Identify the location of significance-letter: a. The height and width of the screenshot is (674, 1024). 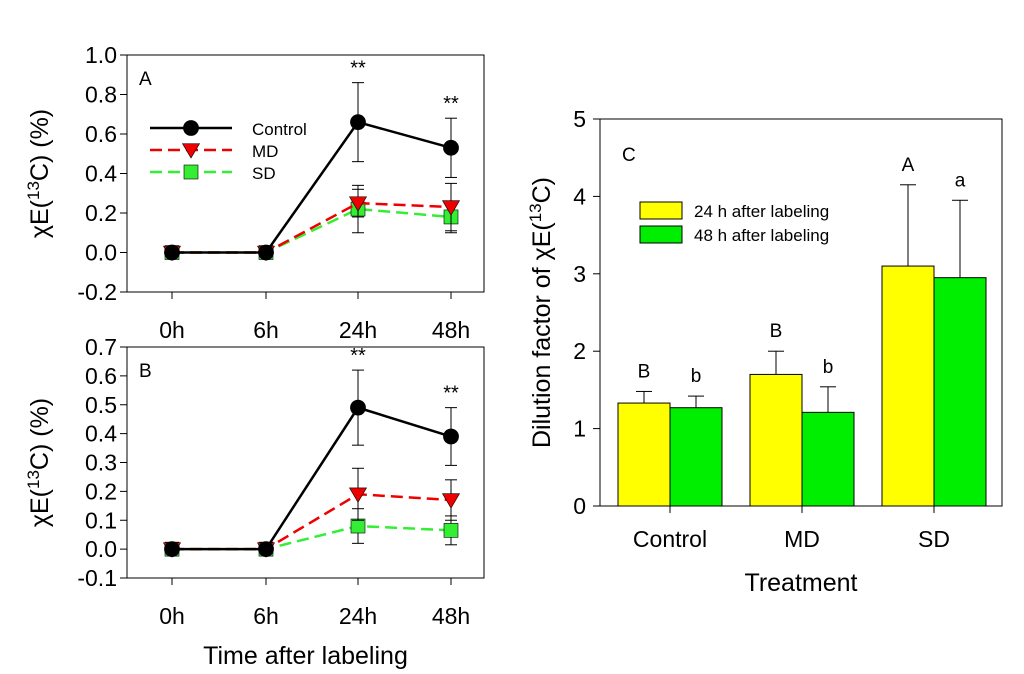
(960, 180).